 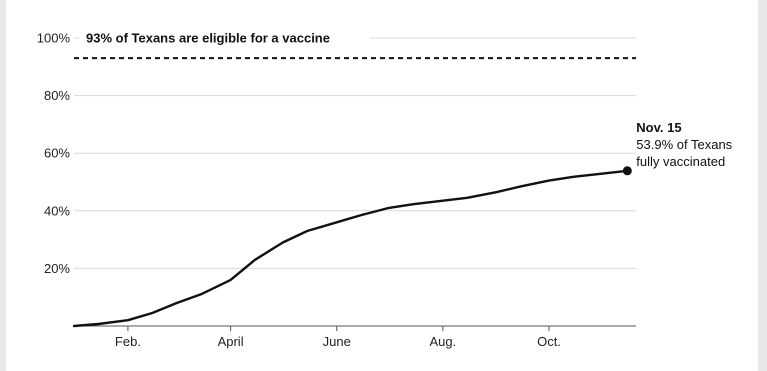 What do you see at coordinates (57, 153) in the screenshot?
I see `y-tick-label: 60%` at bounding box center [57, 153].